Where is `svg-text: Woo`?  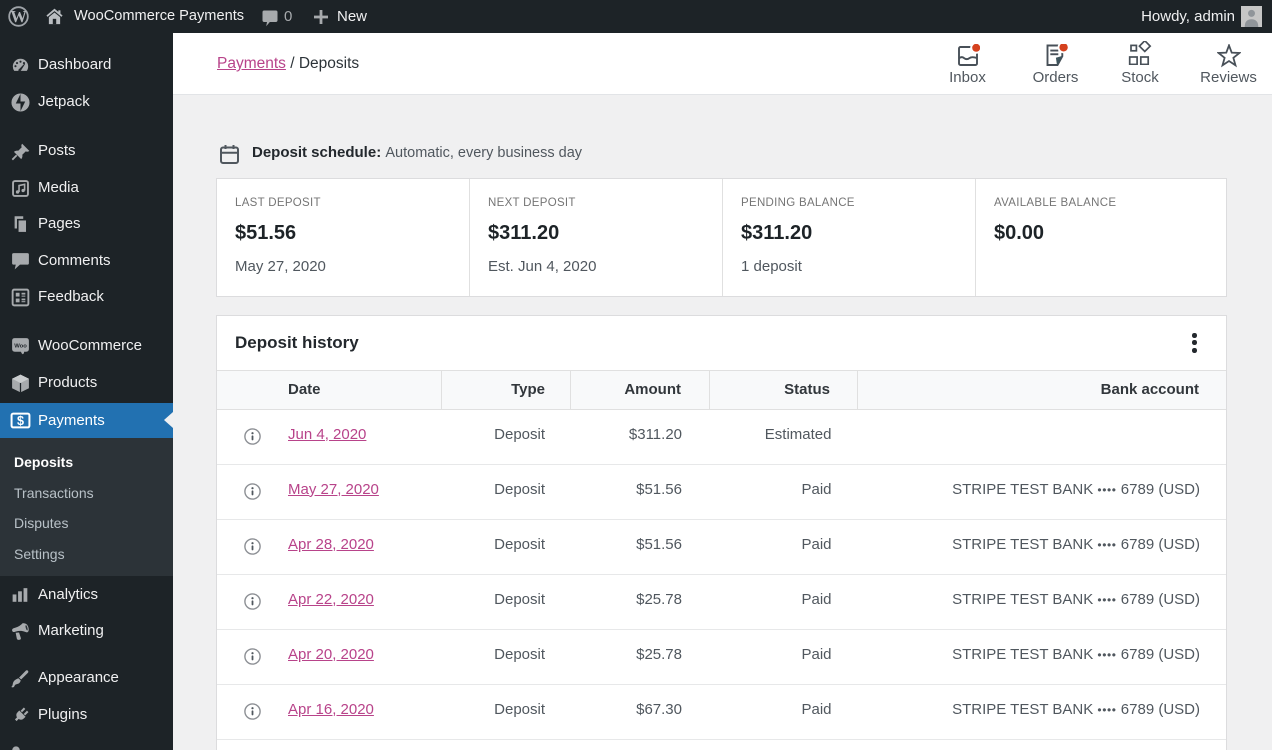 svg-text: Woo is located at coordinates (20, 346).